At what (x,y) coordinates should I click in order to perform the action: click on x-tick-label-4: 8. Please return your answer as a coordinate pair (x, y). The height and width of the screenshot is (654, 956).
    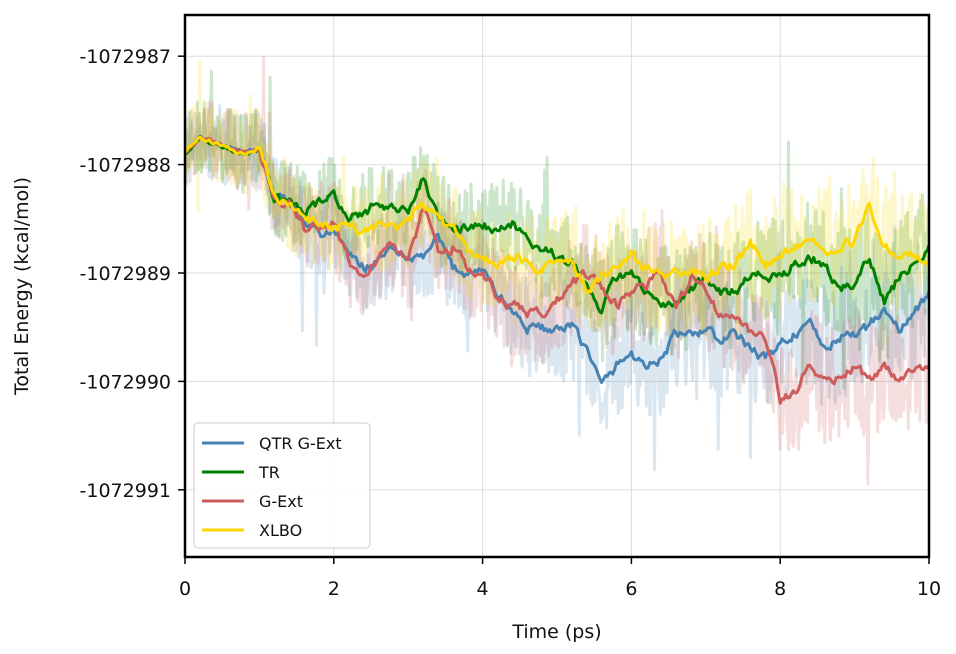
    Looking at the image, I should click on (780, 589).